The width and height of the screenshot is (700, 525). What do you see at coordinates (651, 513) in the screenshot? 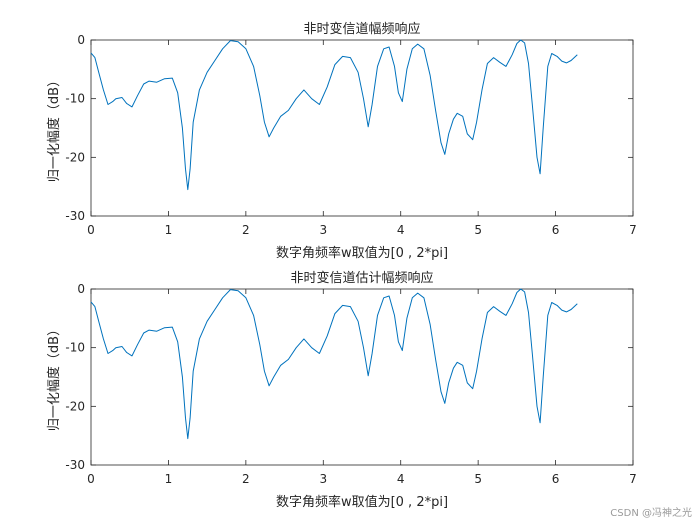
I see `watermark-text: CSDN @冯神之光` at bounding box center [651, 513].